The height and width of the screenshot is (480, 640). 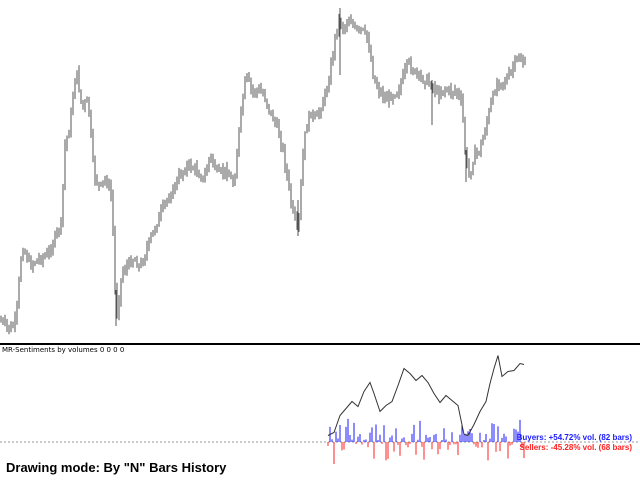 I want to click on drawing-mode-caption: Drawing mode: By "N" Bars History, so click(x=116, y=467).